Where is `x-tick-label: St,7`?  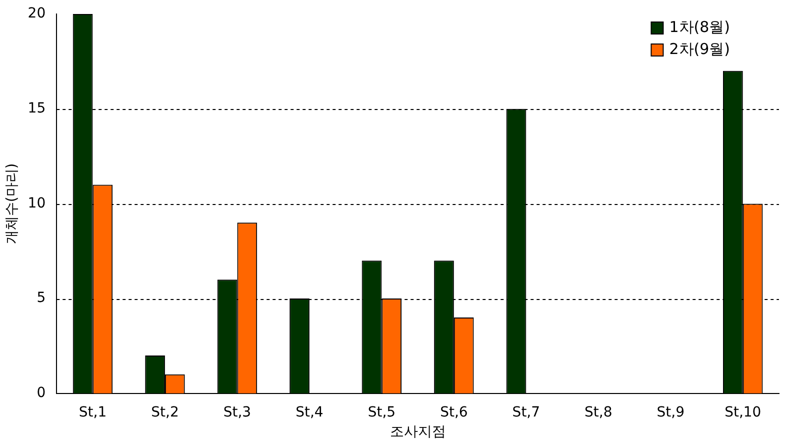 x-tick-label: St,7 is located at coordinates (526, 412).